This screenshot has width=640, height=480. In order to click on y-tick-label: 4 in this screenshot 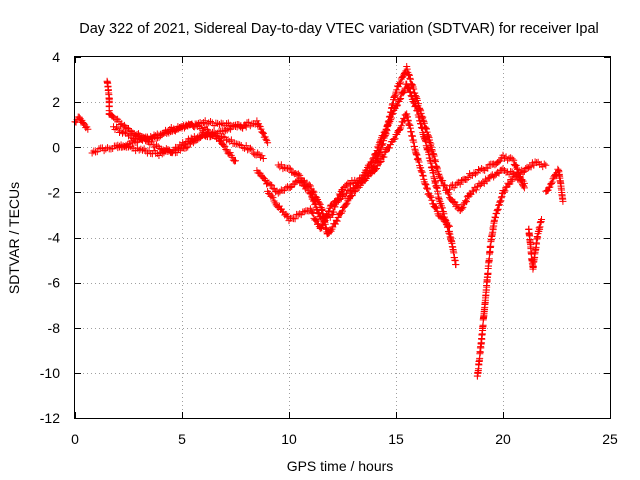, I will do `click(56, 57)`.